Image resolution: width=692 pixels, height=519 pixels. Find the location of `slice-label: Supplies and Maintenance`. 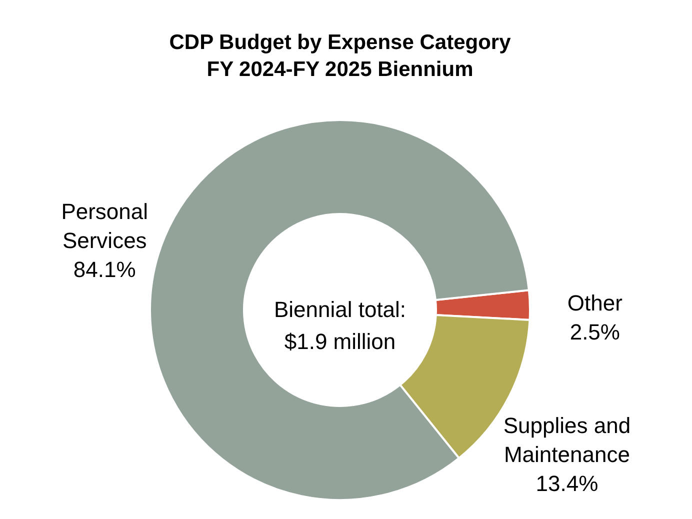

slice-label: Supplies and Maintenance is located at coordinates (567, 440).